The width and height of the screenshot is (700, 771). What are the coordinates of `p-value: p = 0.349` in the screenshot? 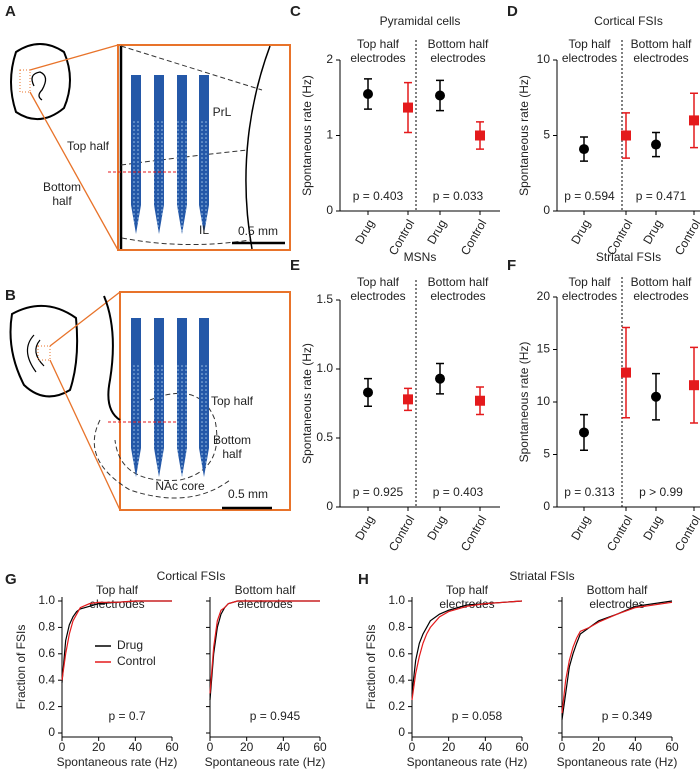 It's located at (627, 716).